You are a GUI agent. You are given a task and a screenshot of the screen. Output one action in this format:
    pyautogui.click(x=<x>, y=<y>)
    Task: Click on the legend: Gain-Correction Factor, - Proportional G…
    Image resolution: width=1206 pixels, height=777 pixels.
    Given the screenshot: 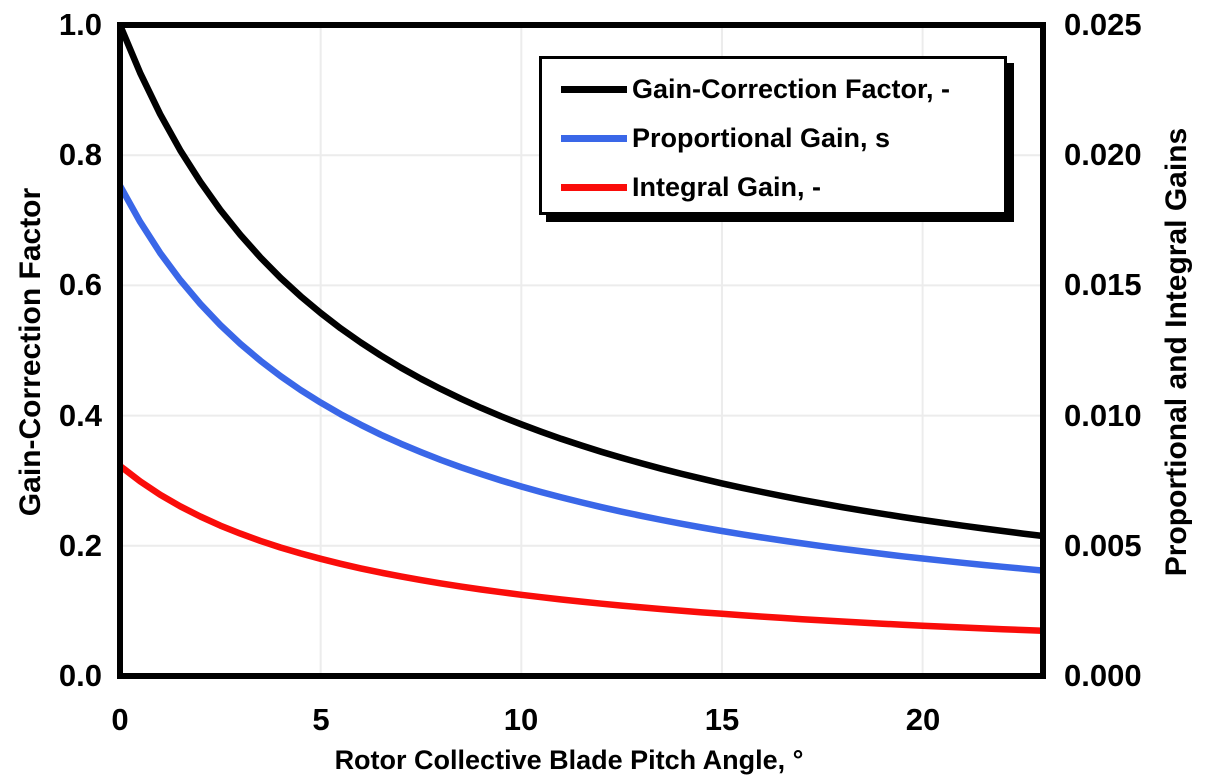 What is the action you would take?
    pyautogui.click(x=773, y=135)
    